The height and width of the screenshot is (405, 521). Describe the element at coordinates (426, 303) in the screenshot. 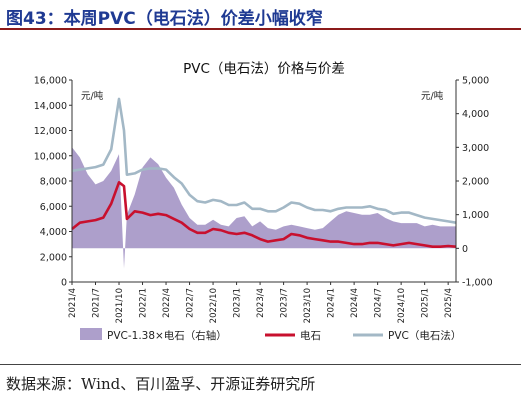

I see `x-tick-label: 2025/1` at that location.